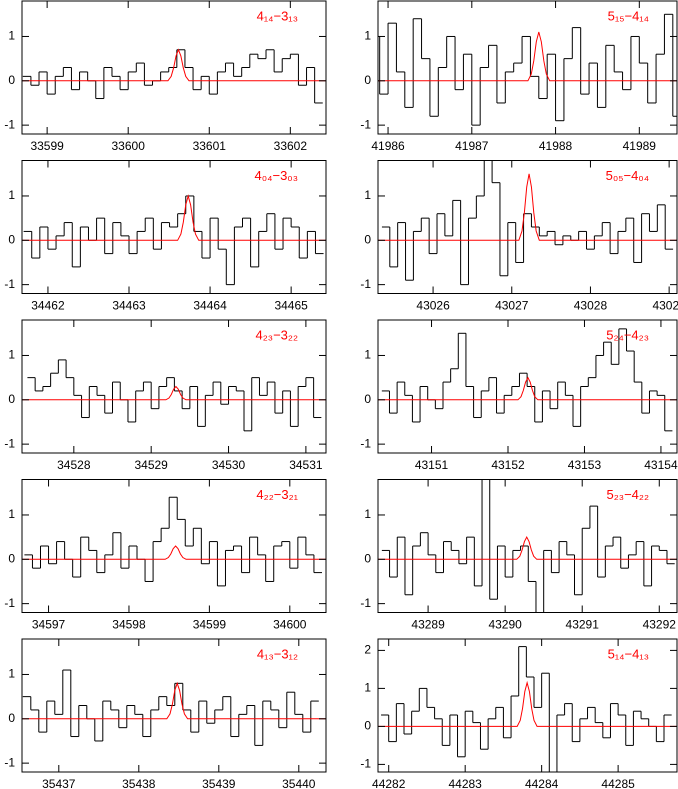 Image resolution: width=678 pixels, height=789 pixels. What do you see at coordinates (665, 306) in the screenshot?
I see `x-tick-label: 43029` at bounding box center [665, 306].